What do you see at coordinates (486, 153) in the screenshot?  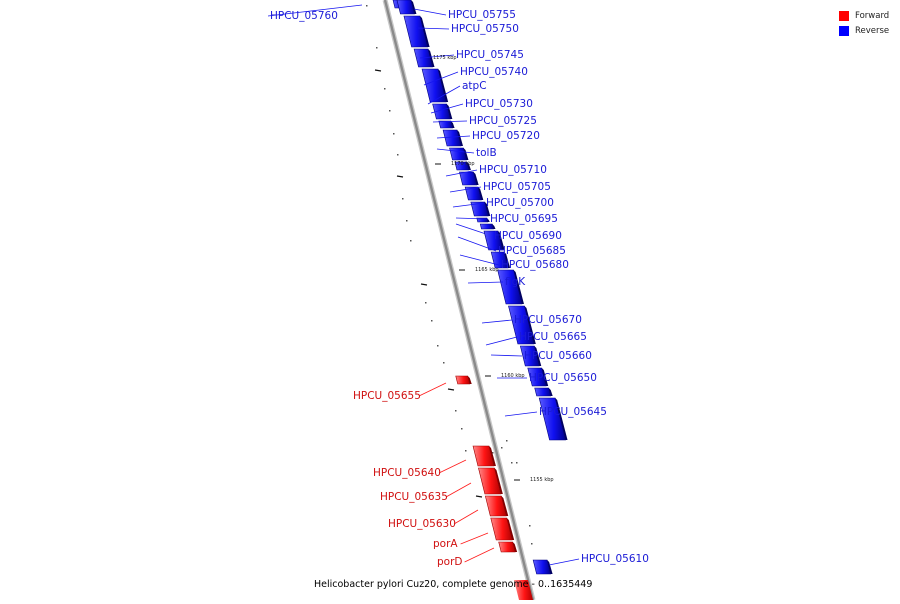 I see `gene-label-tolB: tolB` at bounding box center [486, 153].